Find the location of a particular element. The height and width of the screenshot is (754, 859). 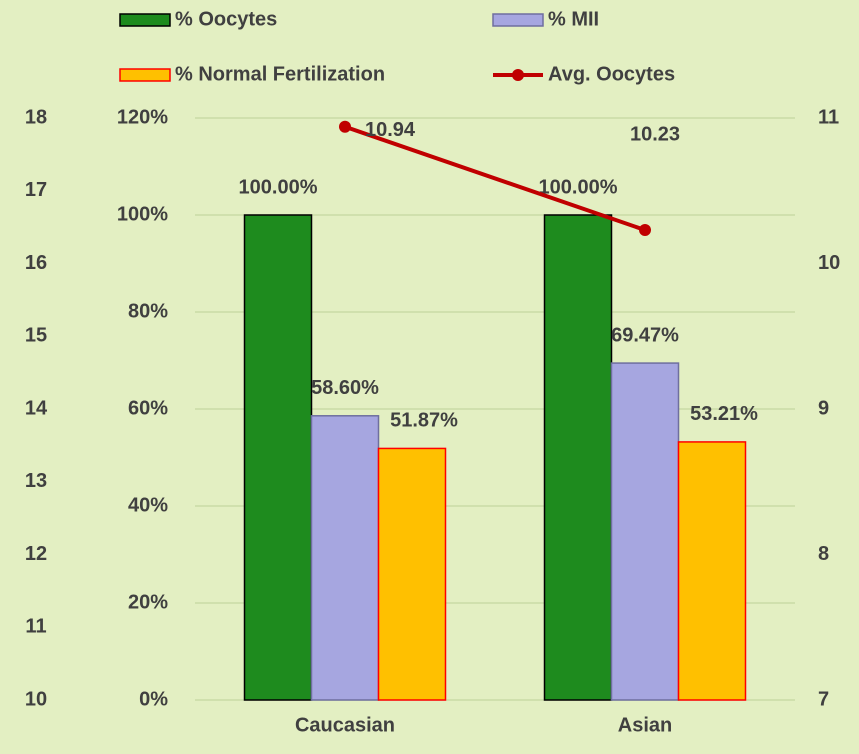

data-label: 69.47% is located at coordinates (645, 335).